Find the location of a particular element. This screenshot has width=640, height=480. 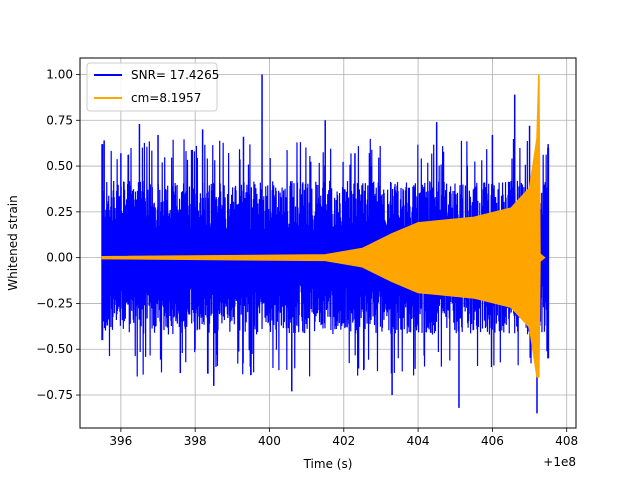

legend: SNR= 17.4265 cm=8.1957 is located at coordinates (152, 87).